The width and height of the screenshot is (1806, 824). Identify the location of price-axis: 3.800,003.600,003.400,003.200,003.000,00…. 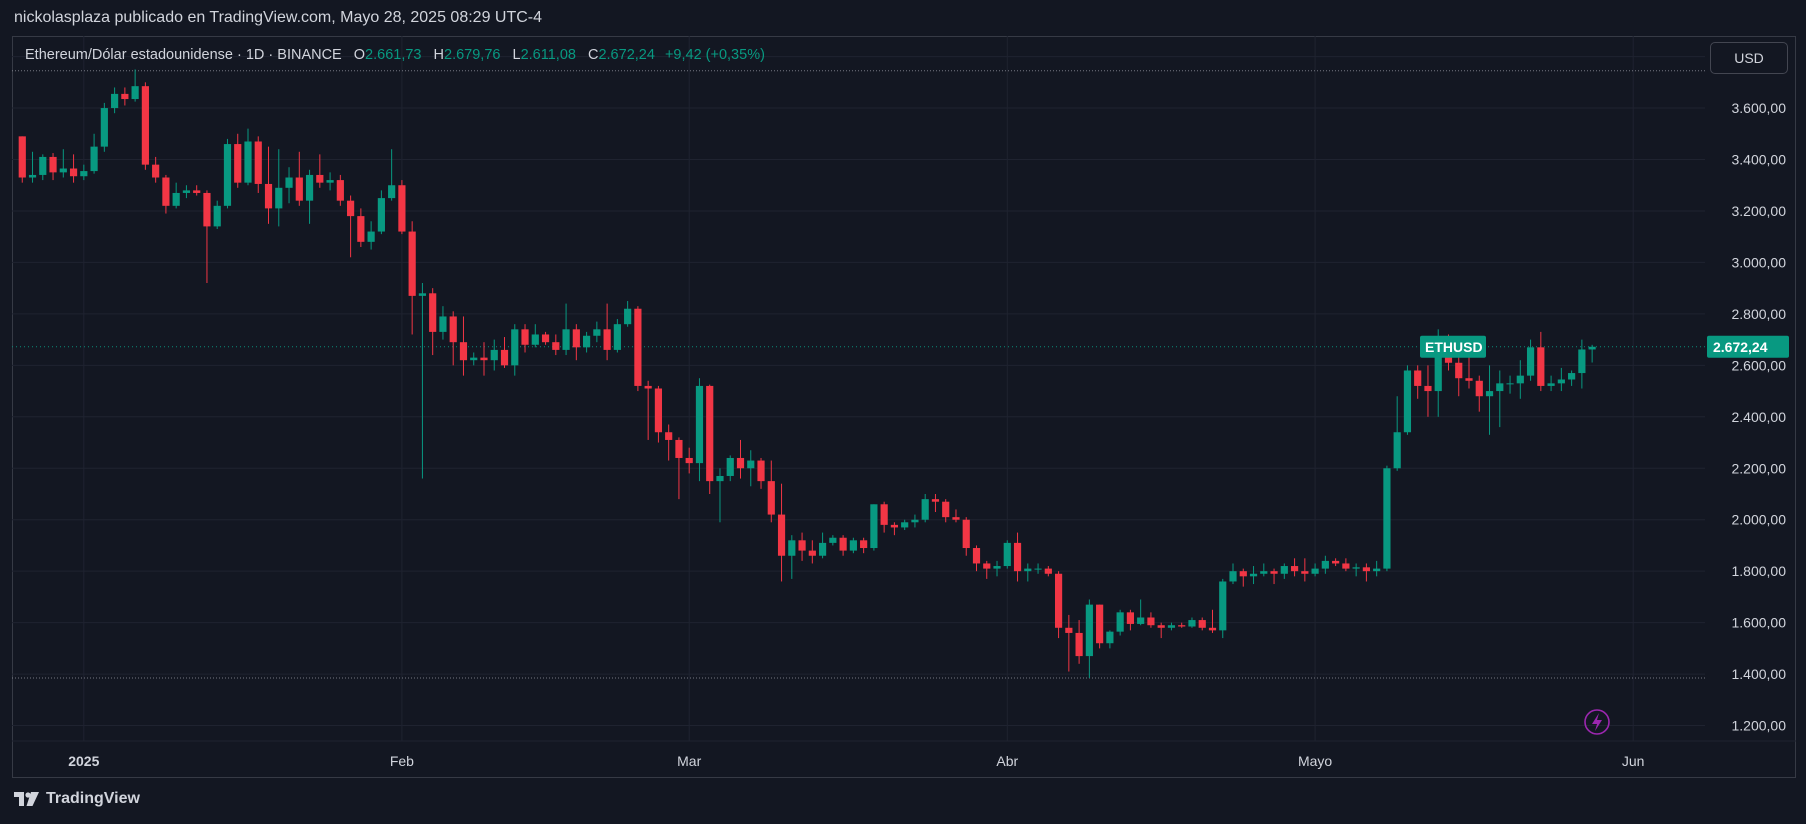
(1759, 391).